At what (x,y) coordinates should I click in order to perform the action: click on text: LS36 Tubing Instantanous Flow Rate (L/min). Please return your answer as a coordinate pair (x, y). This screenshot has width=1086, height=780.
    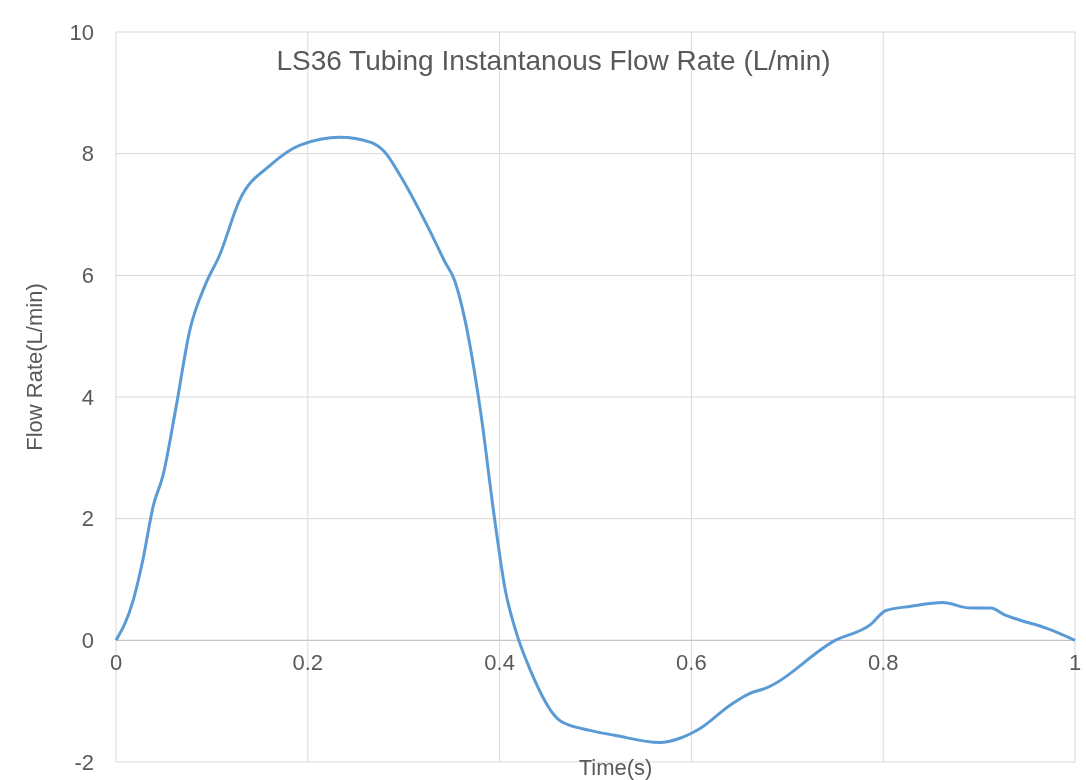
    Looking at the image, I should click on (553, 60).